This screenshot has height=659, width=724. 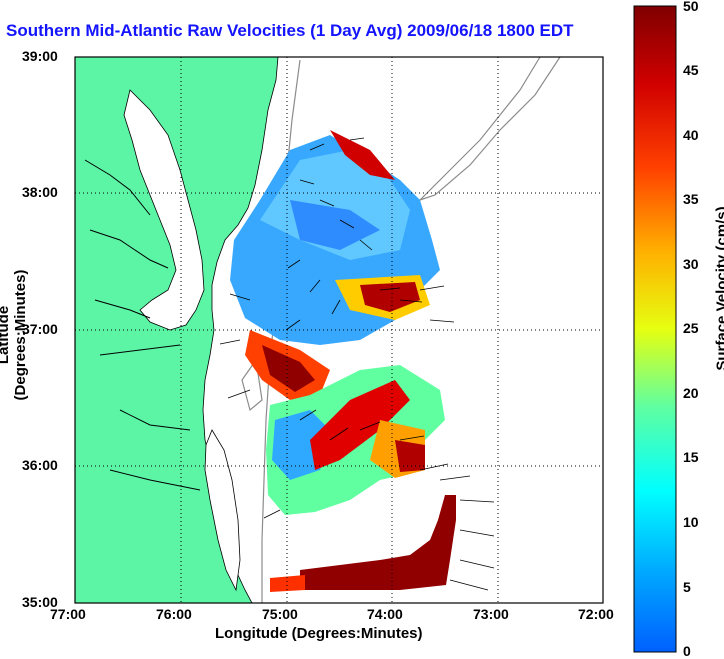 What do you see at coordinates (319, 633) in the screenshot?
I see `x-axis-label: Longitude (Degrees:Minutes)` at bounding box center [319, 633].